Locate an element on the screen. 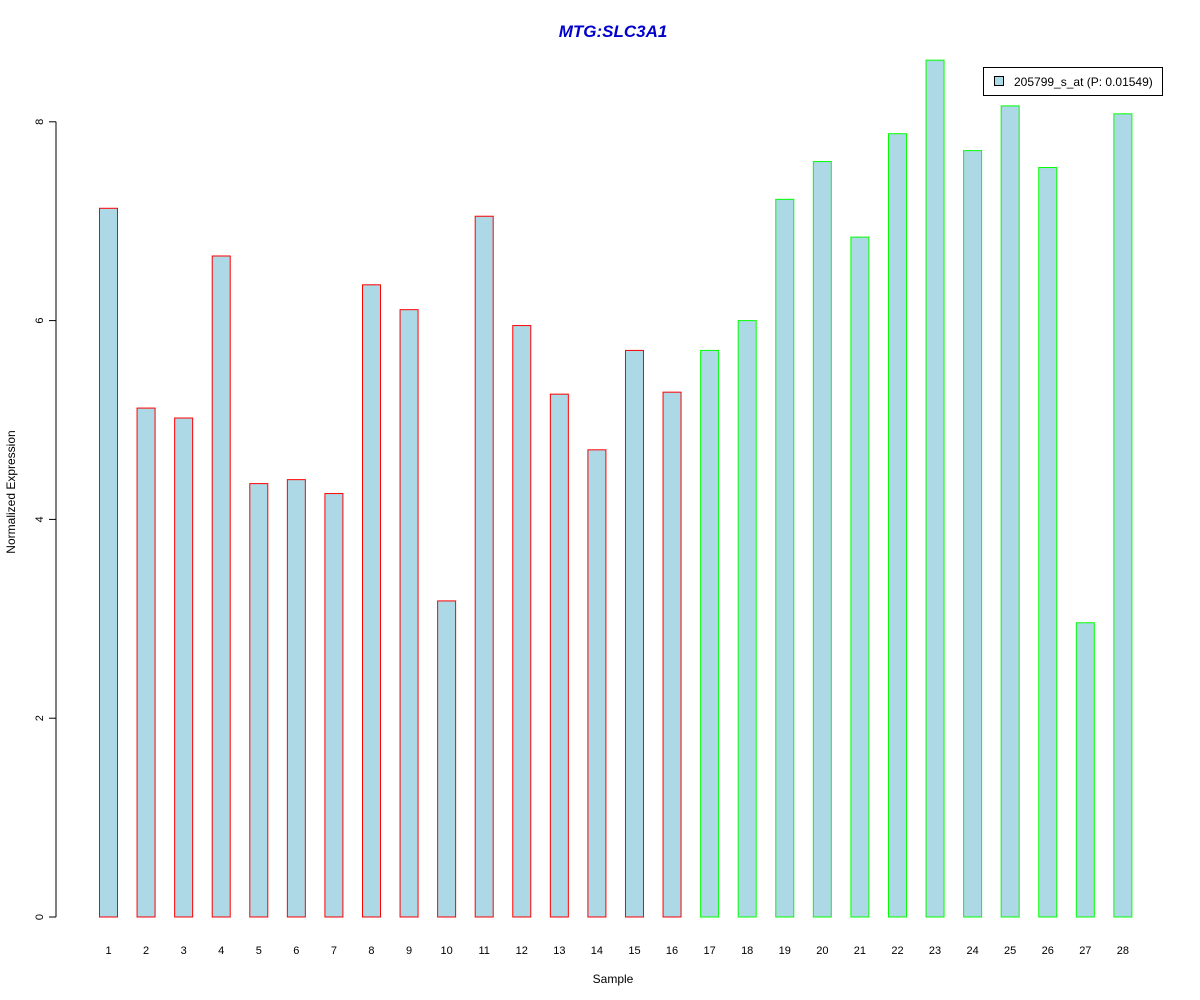 The image size is (1200, 1000). x-tick-label: 15 is located at coordinates (634, 951).